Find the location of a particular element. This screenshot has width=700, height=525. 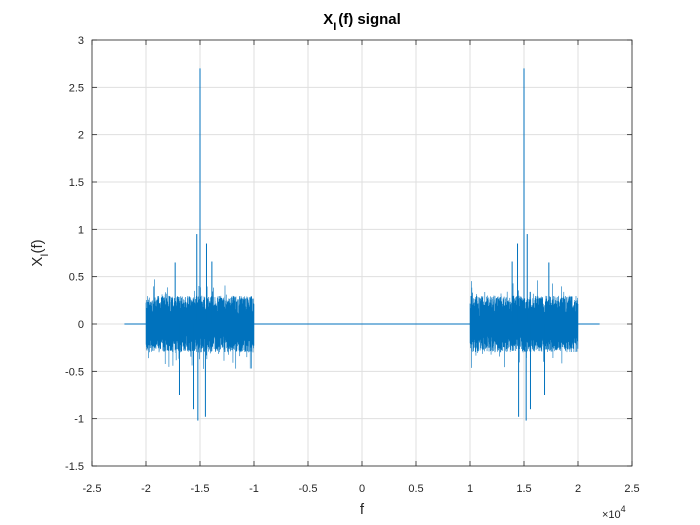

x-tick-label: 1.5 is located at coordinates (523, 489).